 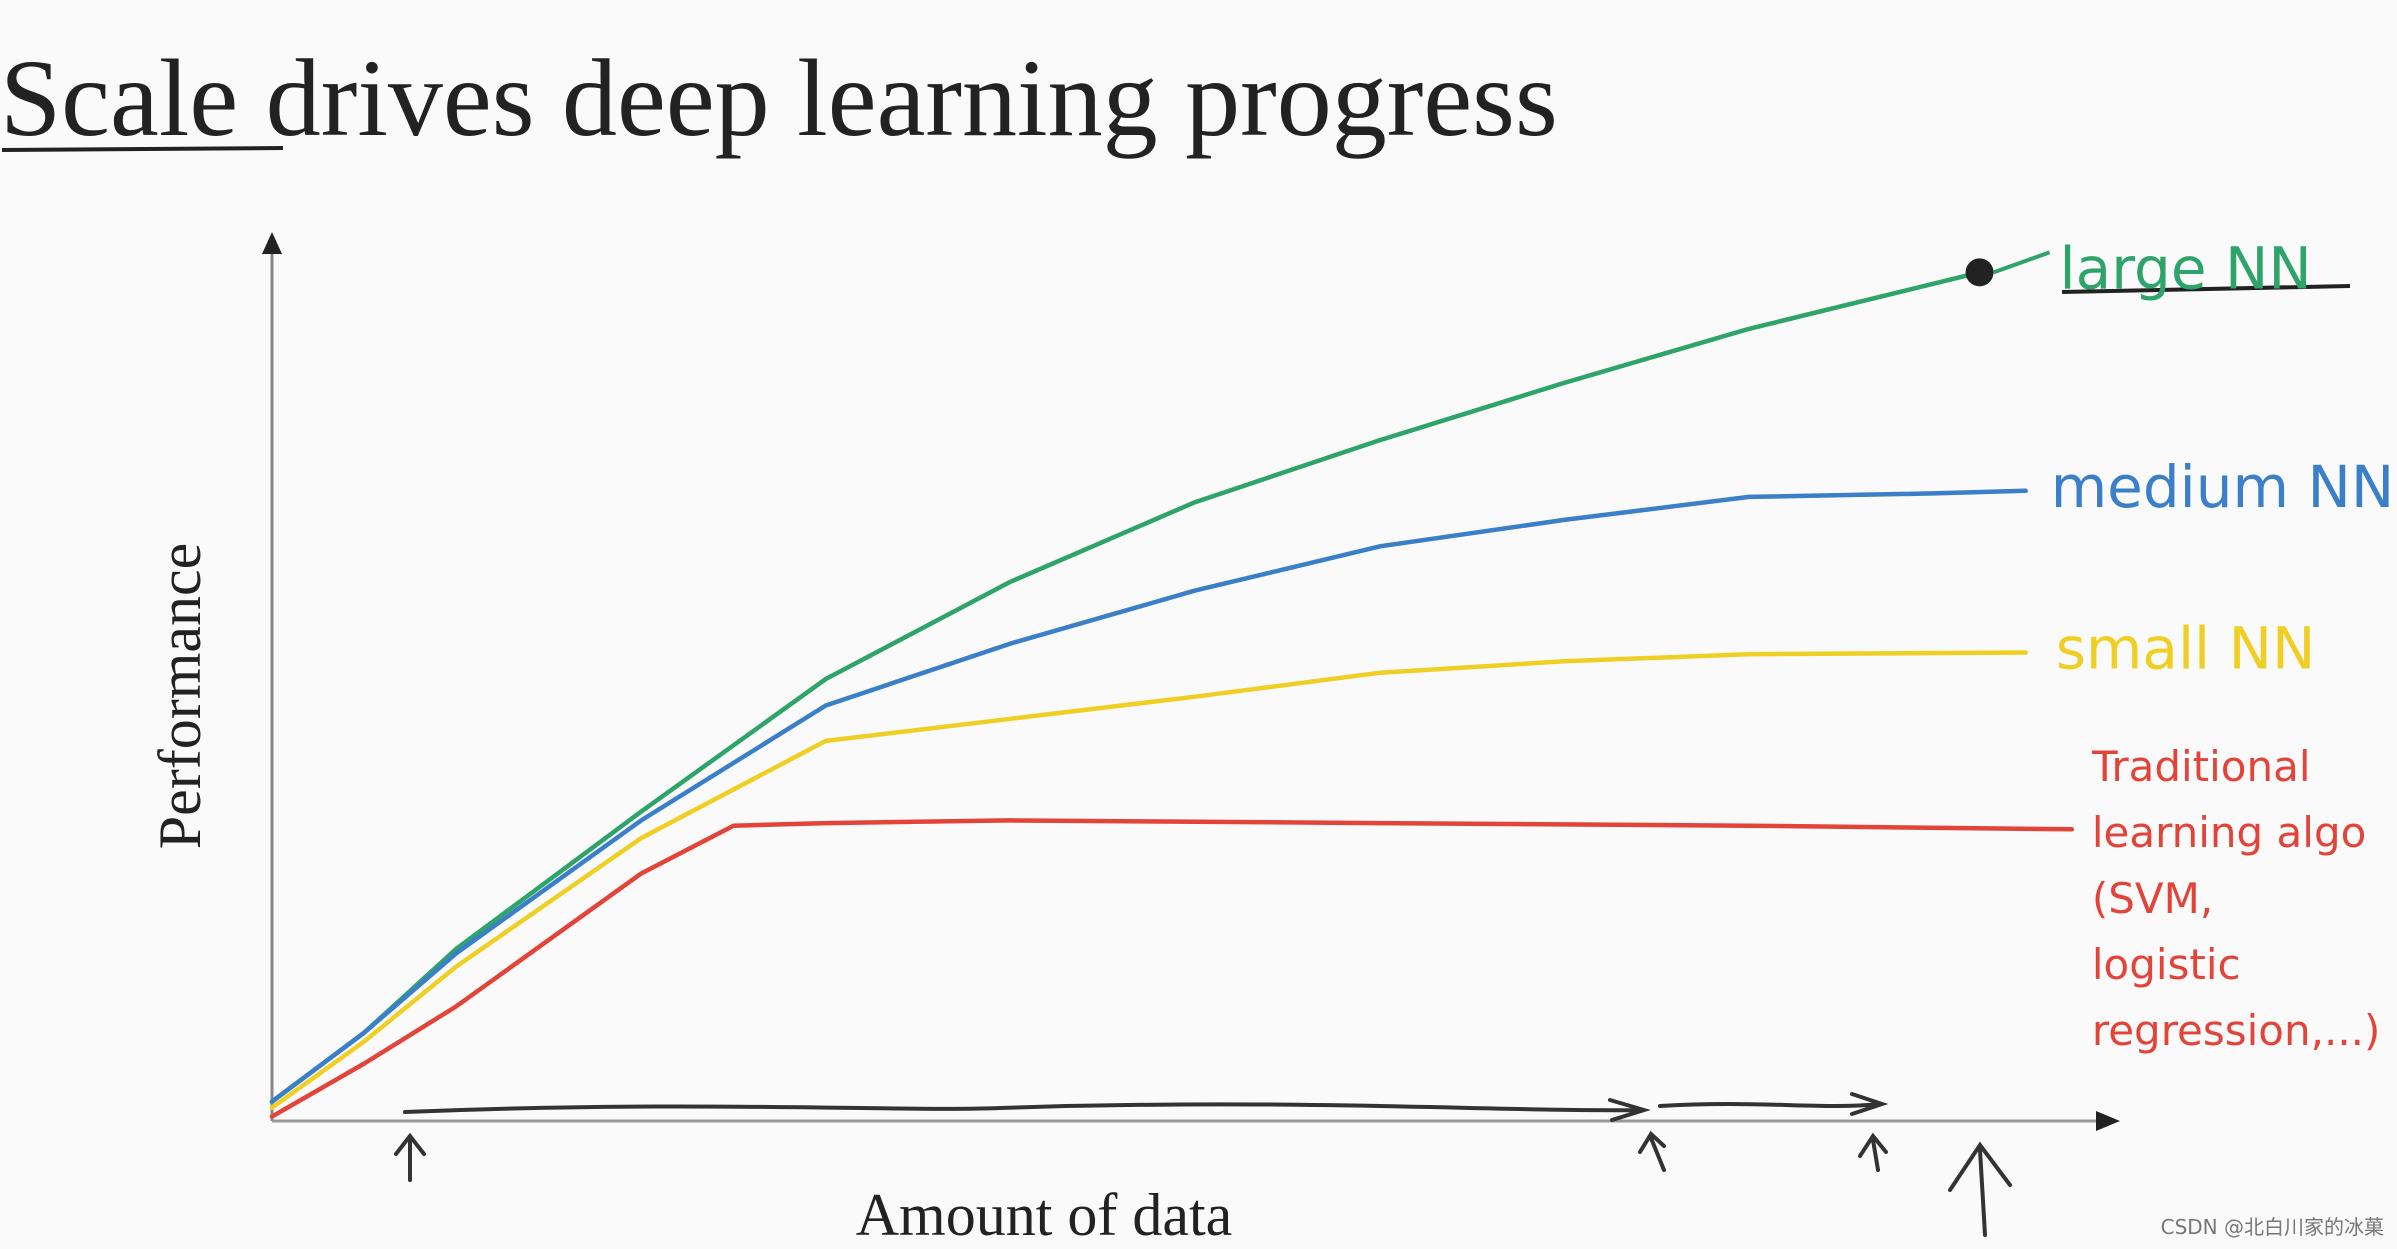 I want to click on y-axis-label: Performance, so click(x=180, y=696).